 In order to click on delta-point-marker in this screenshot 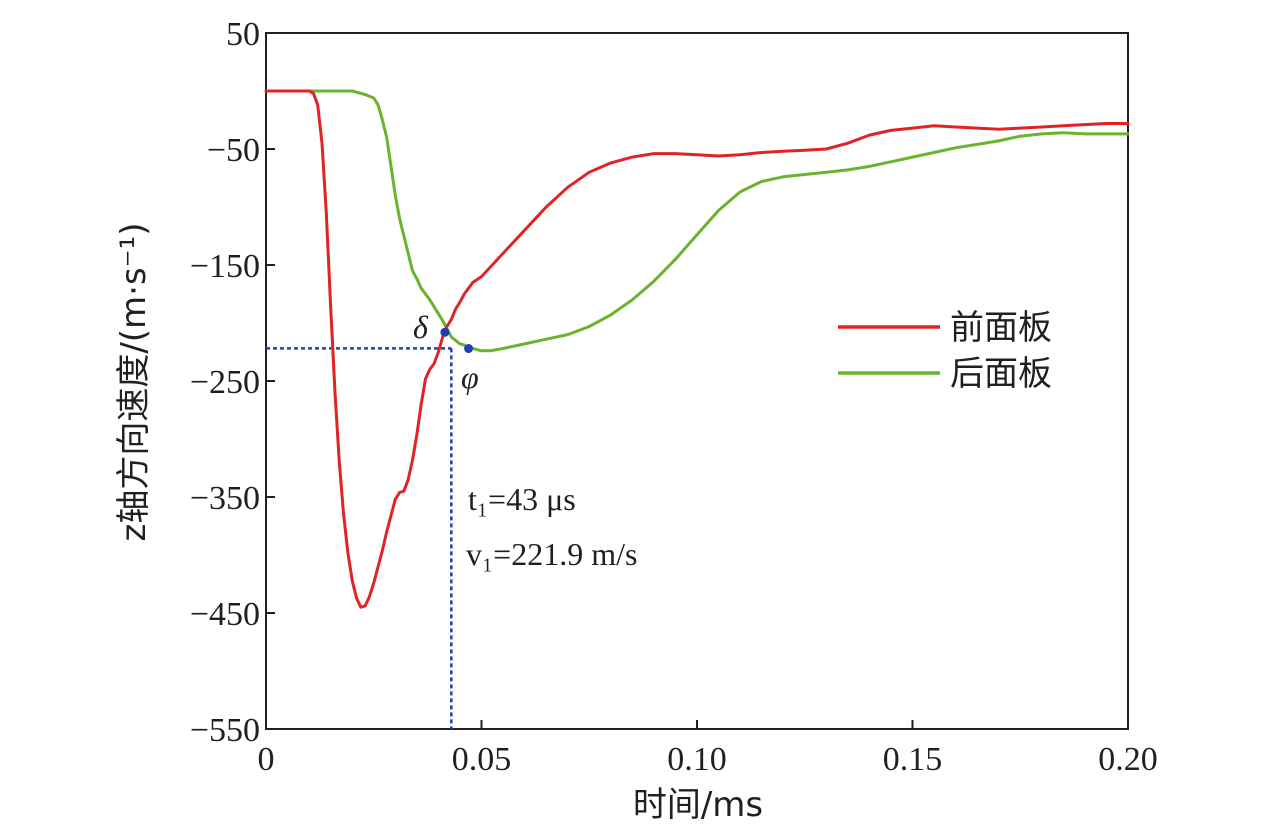, I will do `click(445, 332)`.